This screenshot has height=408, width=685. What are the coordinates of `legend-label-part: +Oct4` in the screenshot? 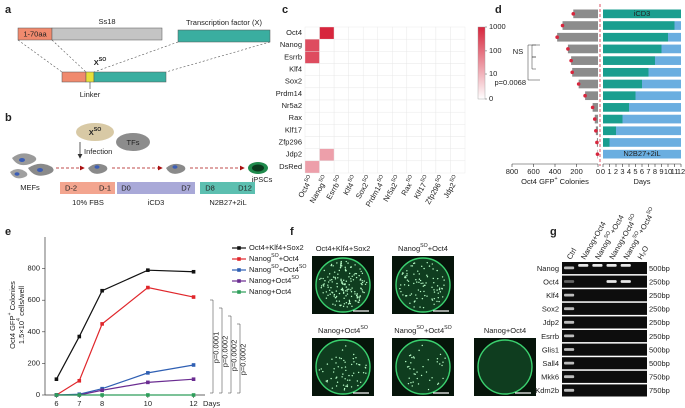 It's located at (289, 258).